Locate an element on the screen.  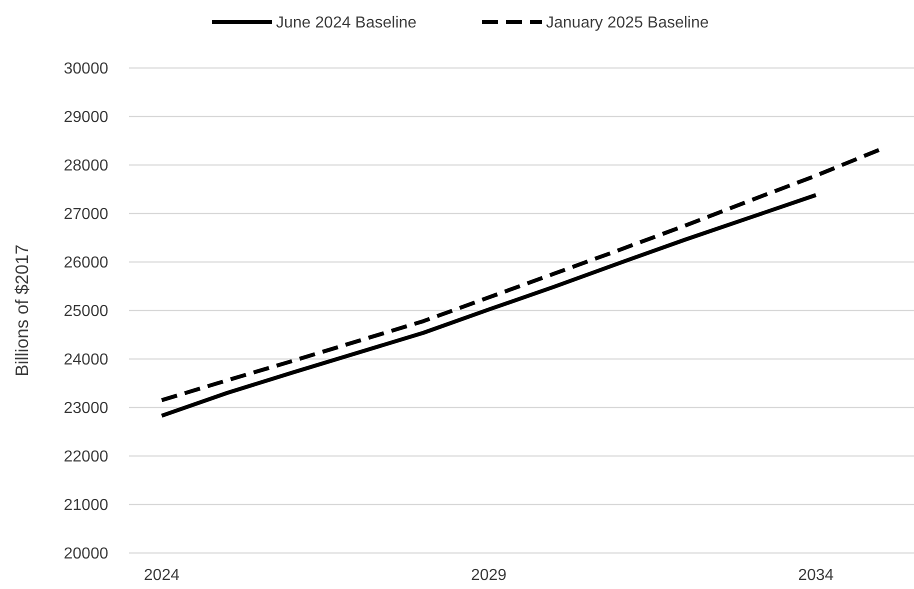
y-tick-label: 23000 is located at coordinates (86, 409).